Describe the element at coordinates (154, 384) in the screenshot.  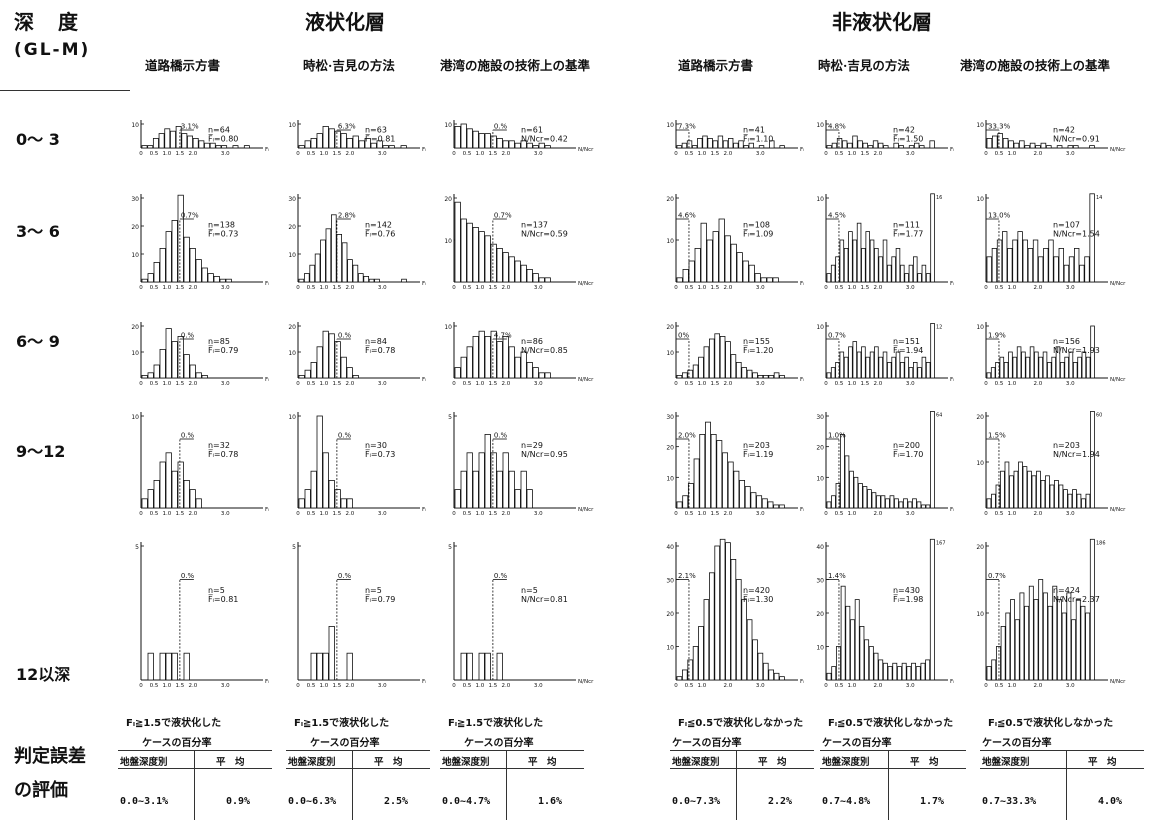
I see `x-tick-label: 0.5` at that location.